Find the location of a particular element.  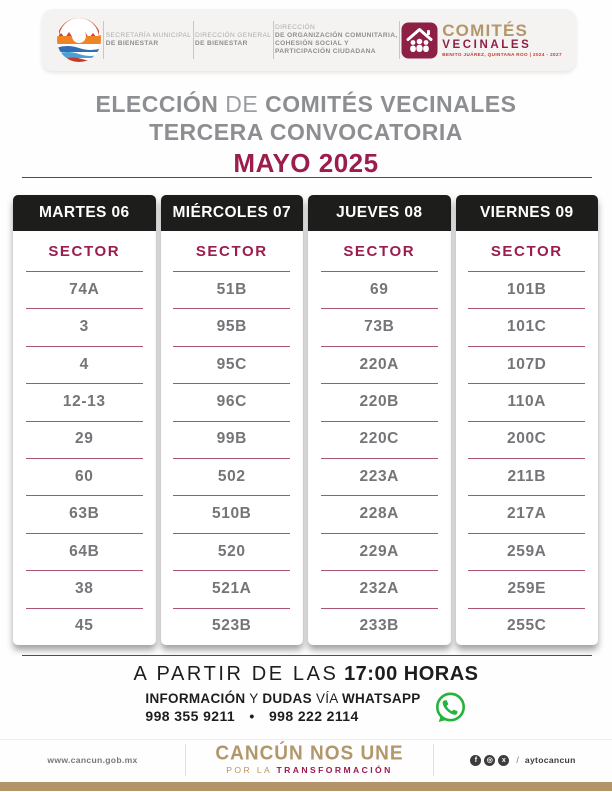

word-dudas: DUDAS is located at coordinates (287, 698).